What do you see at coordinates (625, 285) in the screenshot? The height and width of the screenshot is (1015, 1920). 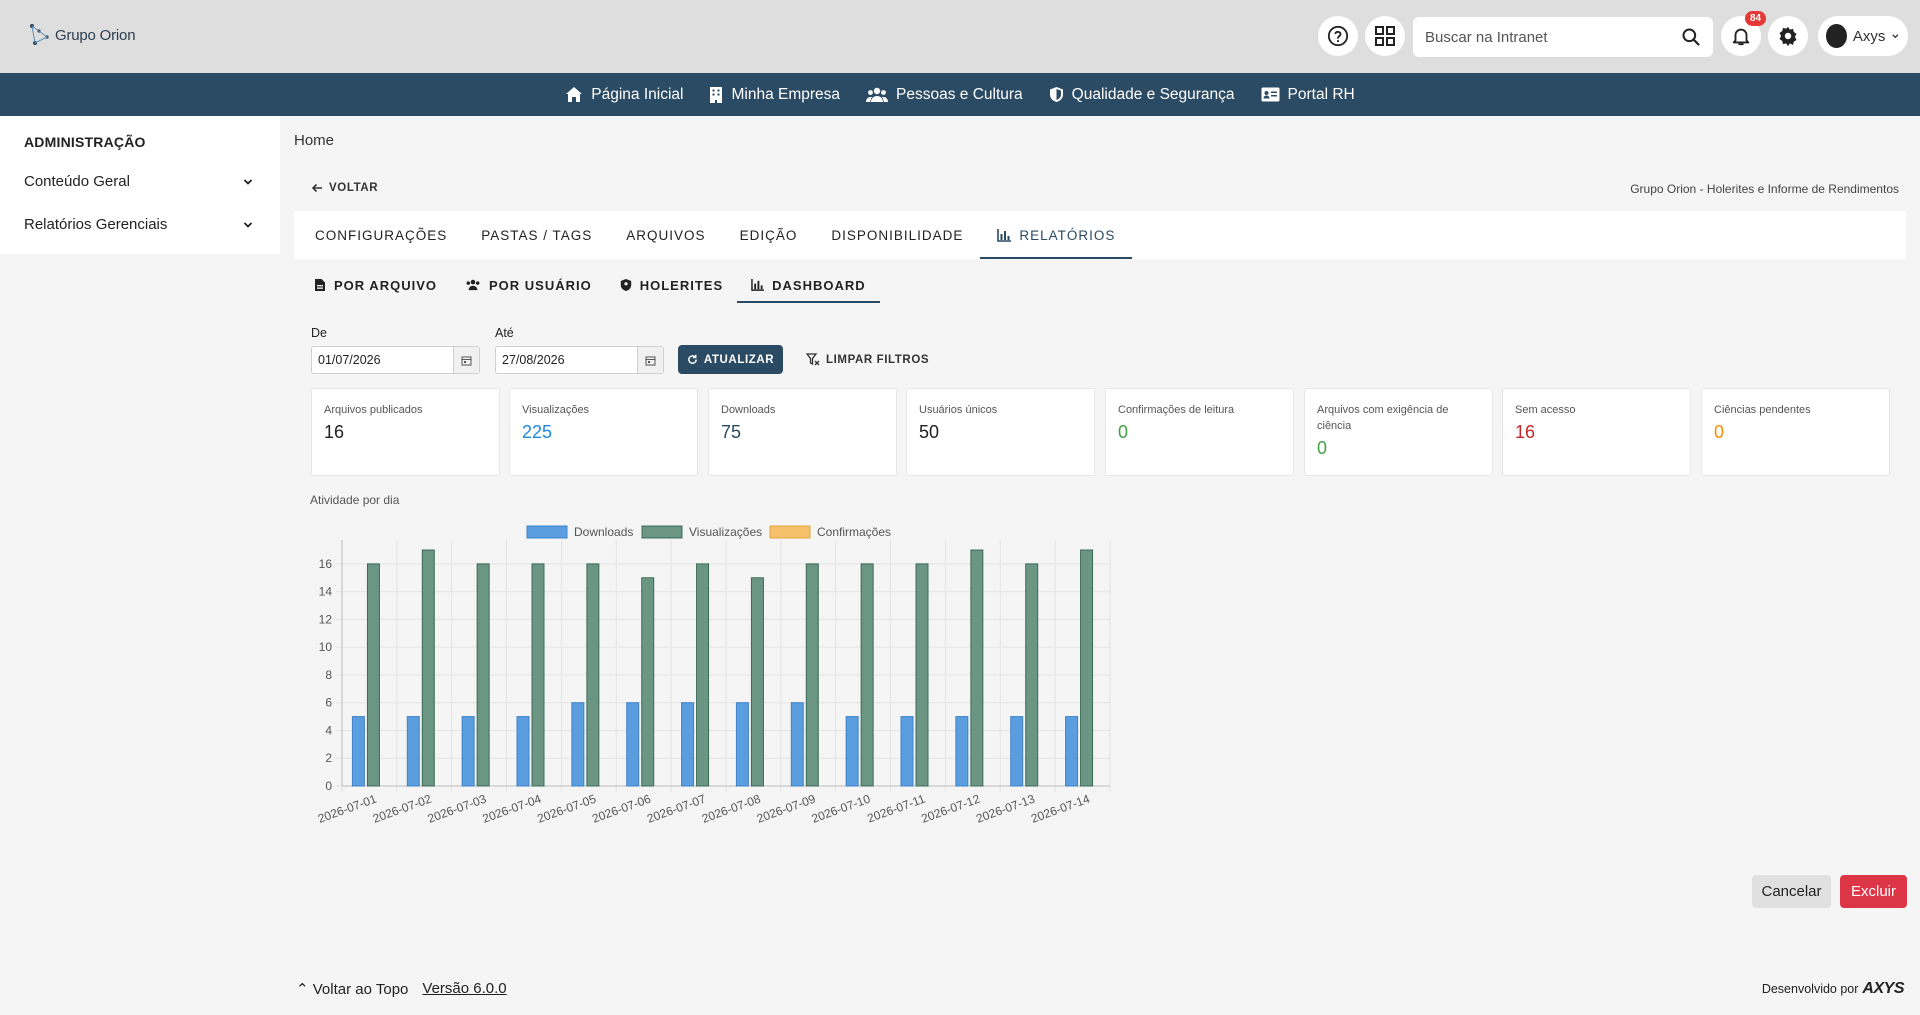 I see `shield-user-icon` at bounding box center [625, 285].